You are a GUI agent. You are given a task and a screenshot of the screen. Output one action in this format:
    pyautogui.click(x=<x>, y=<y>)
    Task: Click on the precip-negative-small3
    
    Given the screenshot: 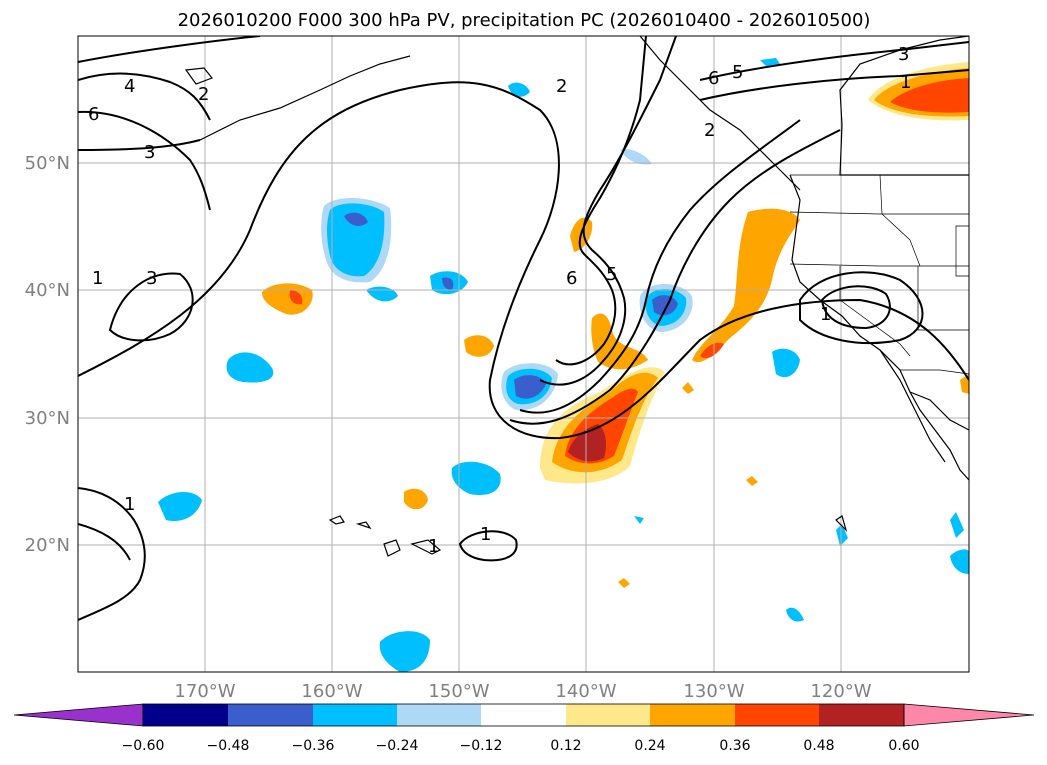 What is the action you would take?
    pyautogui.click(x=476, y=478)
    